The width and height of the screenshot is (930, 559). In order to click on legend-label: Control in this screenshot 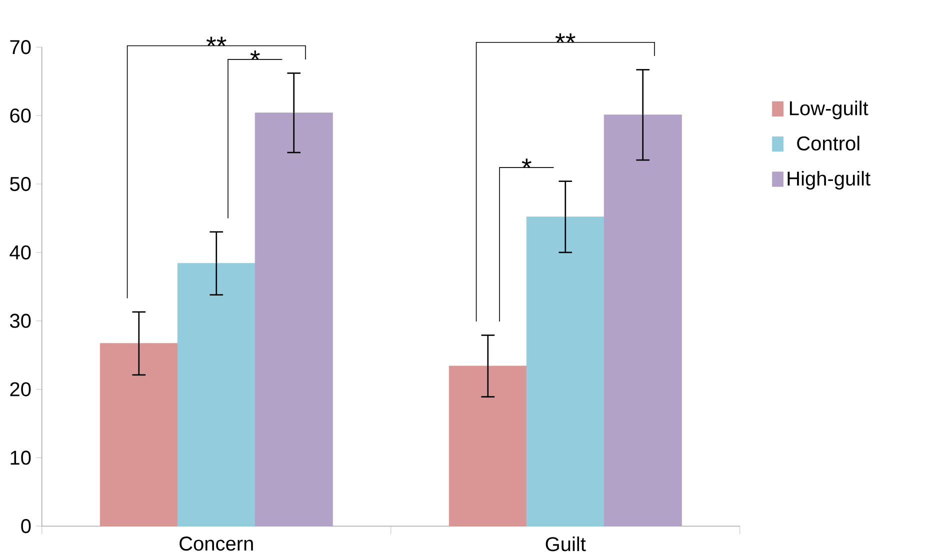, I will do `click(828, 143)`.